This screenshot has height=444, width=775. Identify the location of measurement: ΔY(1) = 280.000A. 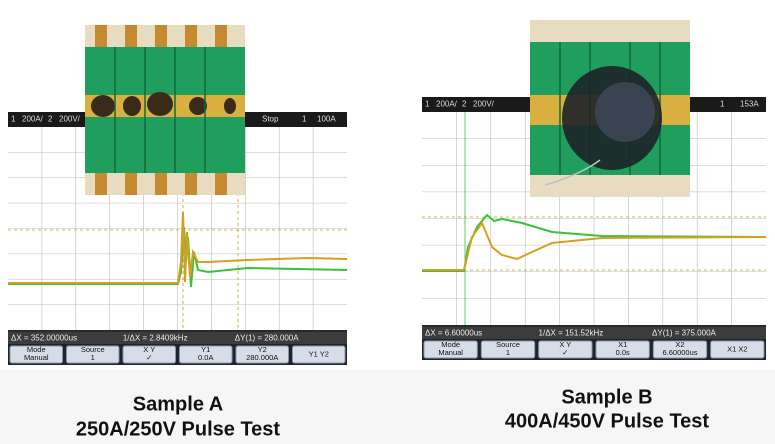
(267, 338).